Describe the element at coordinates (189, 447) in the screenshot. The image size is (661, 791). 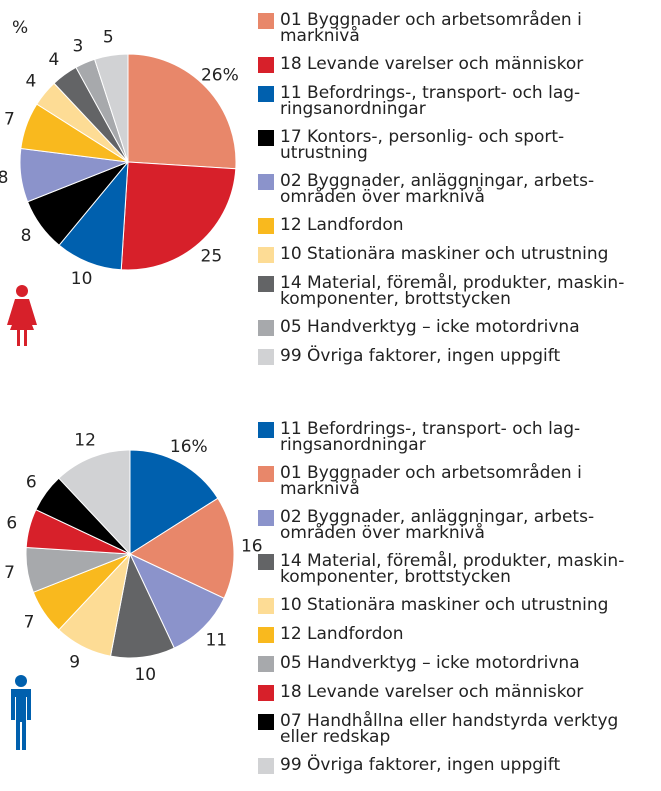
I see `data-label: 16%` at that location.